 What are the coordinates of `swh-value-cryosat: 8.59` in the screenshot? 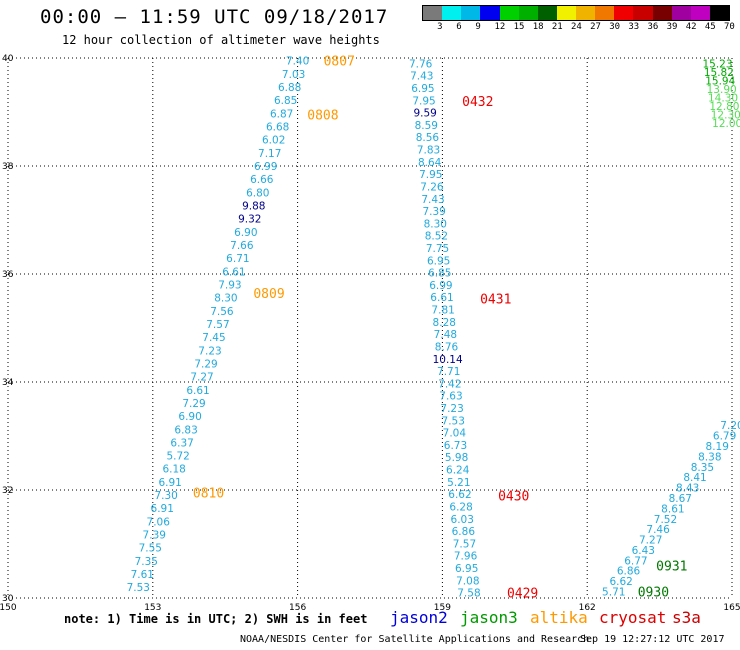 It's located at (426, 126).